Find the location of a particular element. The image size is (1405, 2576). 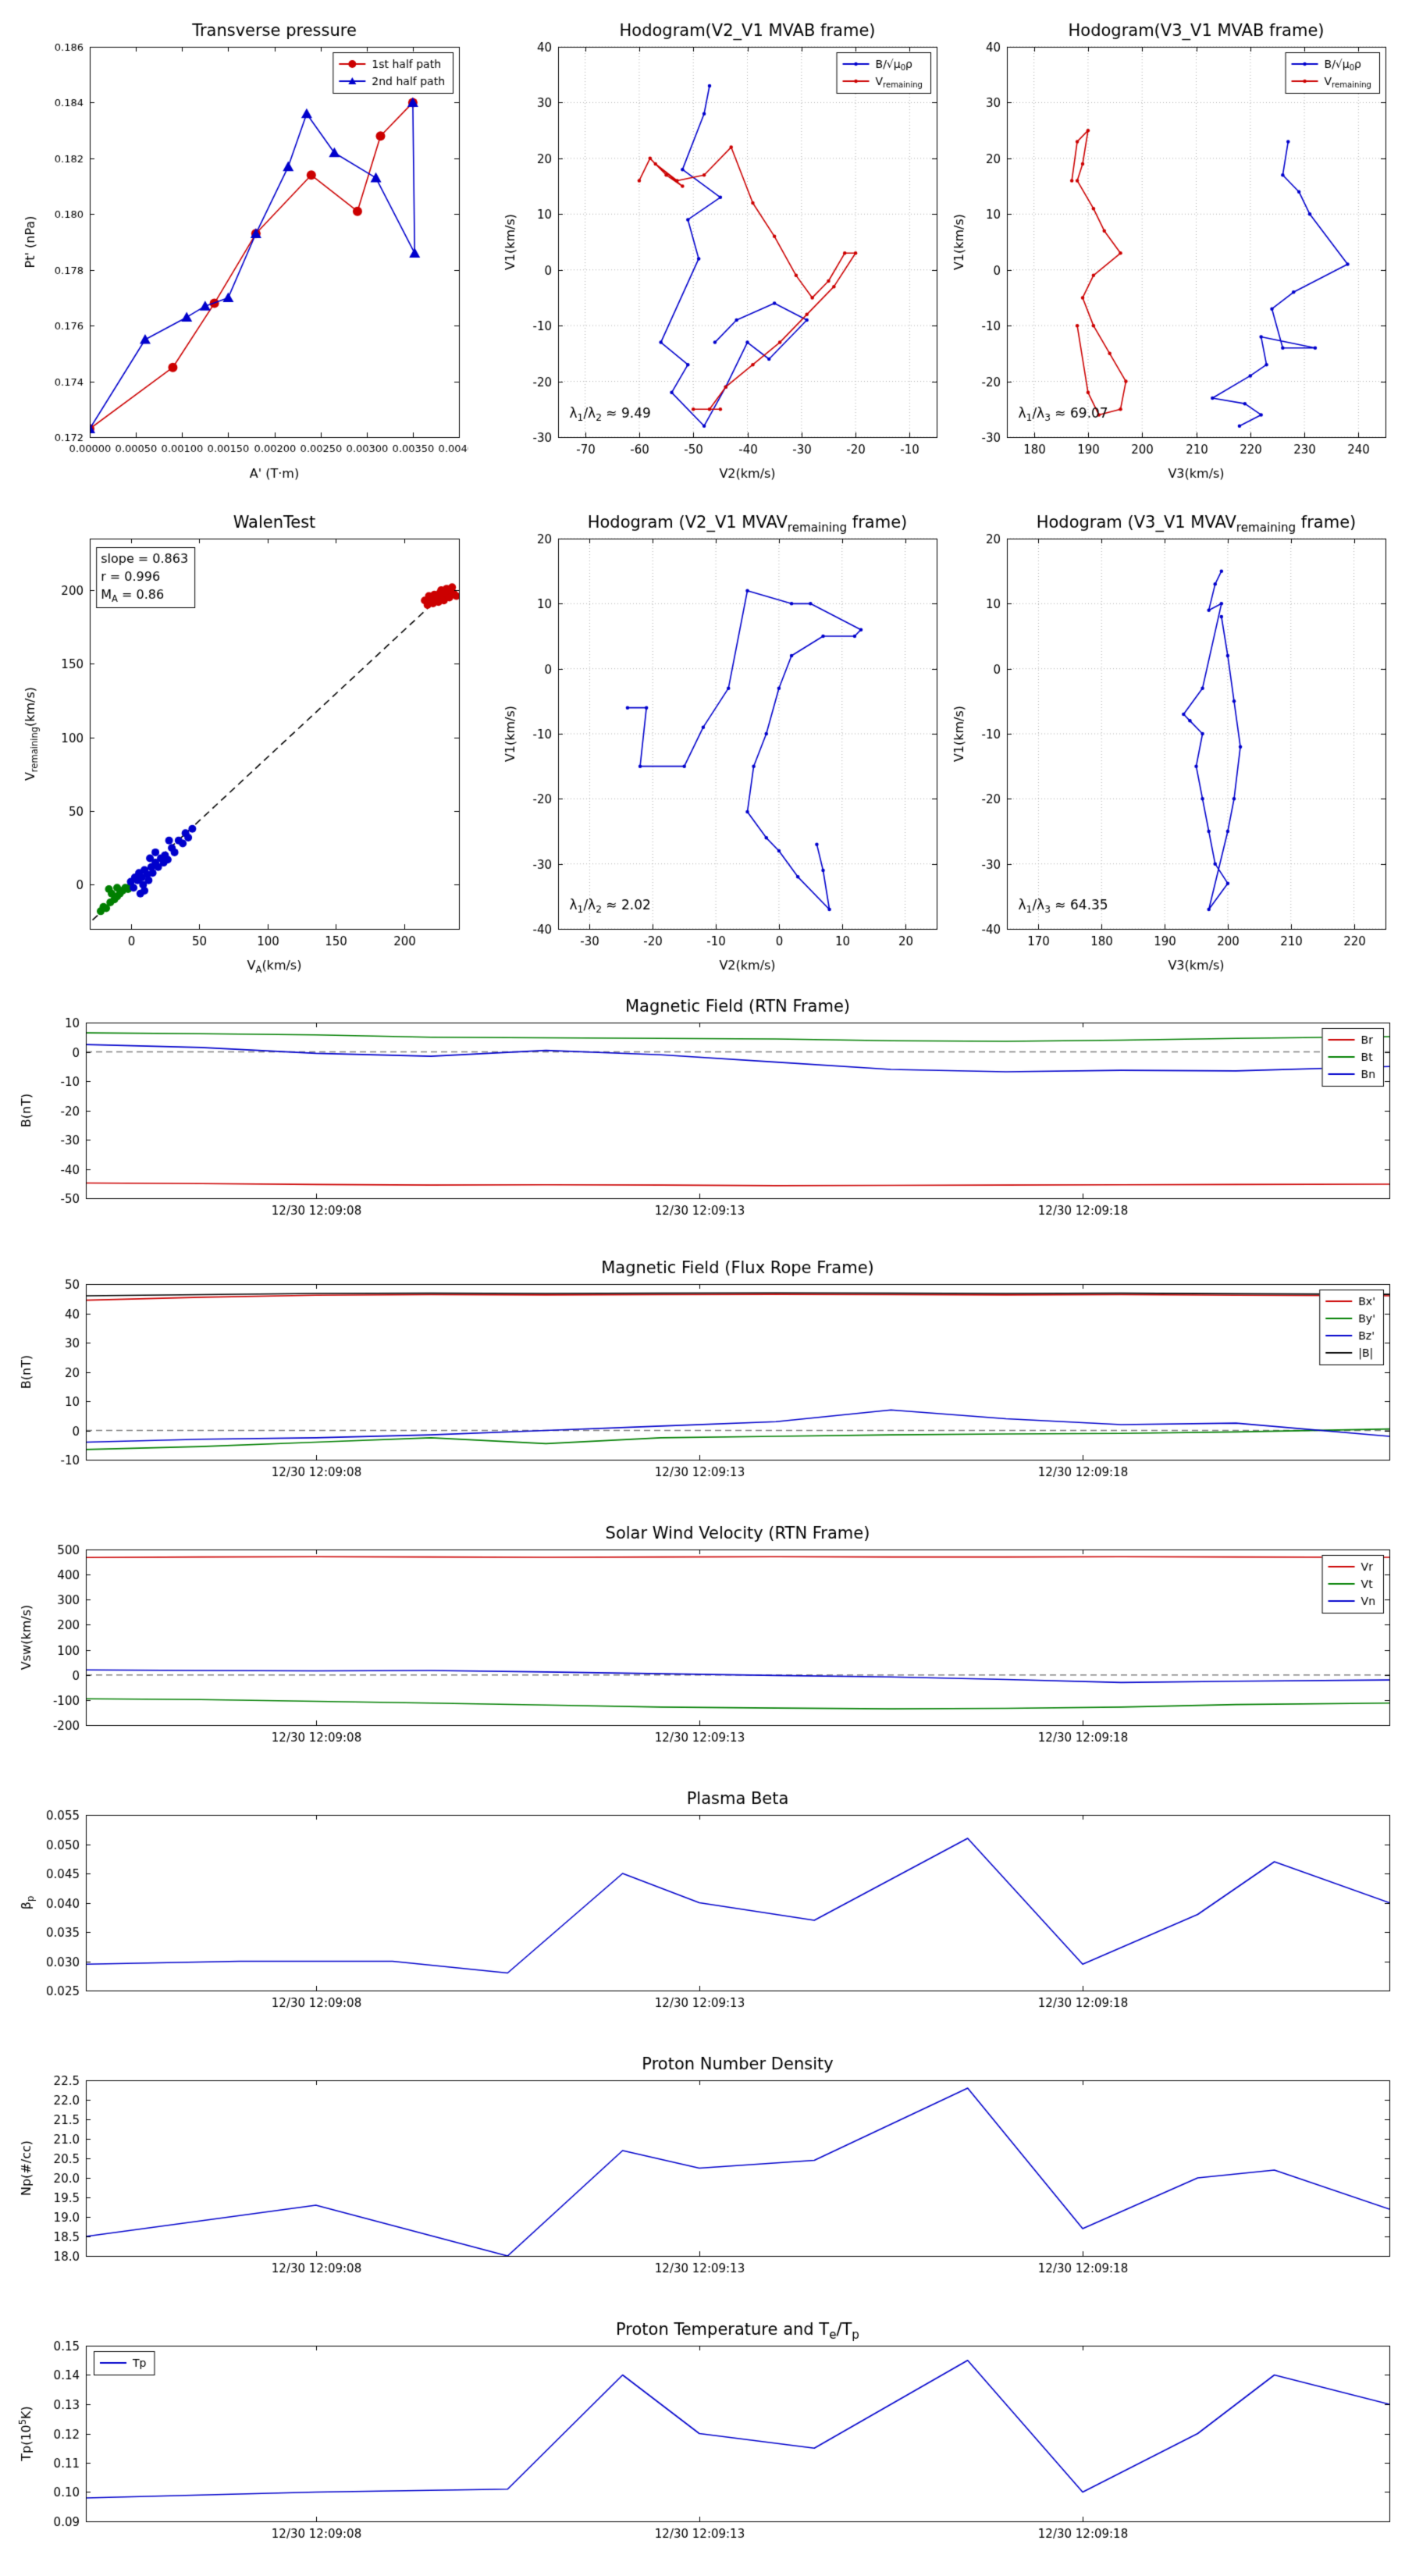

chart-hodogram-v2v1-mvab is located at coordinates (722, 252).